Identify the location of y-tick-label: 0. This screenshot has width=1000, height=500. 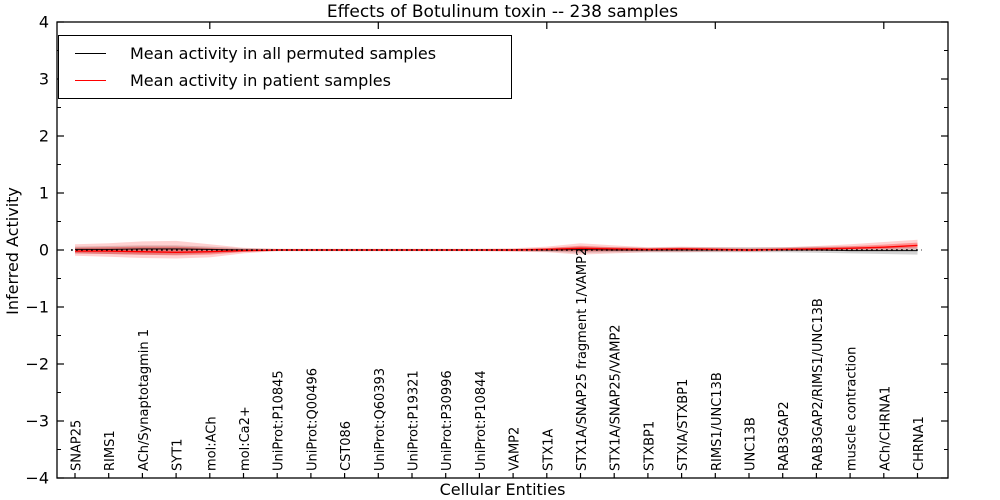
(44, 250).